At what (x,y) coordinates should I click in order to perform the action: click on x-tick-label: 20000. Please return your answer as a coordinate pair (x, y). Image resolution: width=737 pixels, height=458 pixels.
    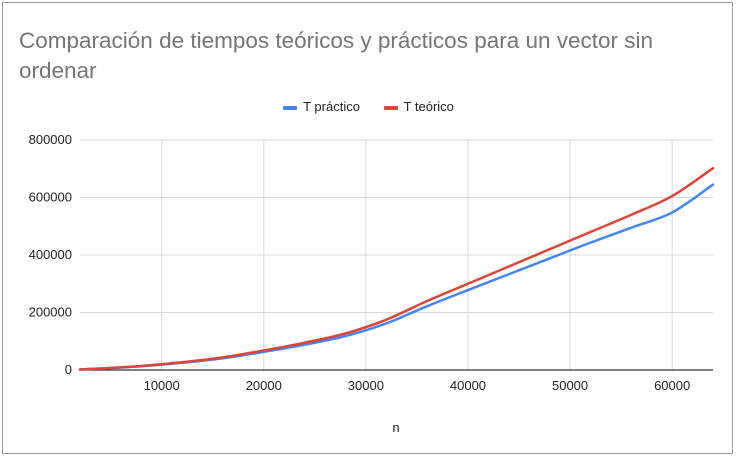
    Looking at the image, I should click on (264, 385).